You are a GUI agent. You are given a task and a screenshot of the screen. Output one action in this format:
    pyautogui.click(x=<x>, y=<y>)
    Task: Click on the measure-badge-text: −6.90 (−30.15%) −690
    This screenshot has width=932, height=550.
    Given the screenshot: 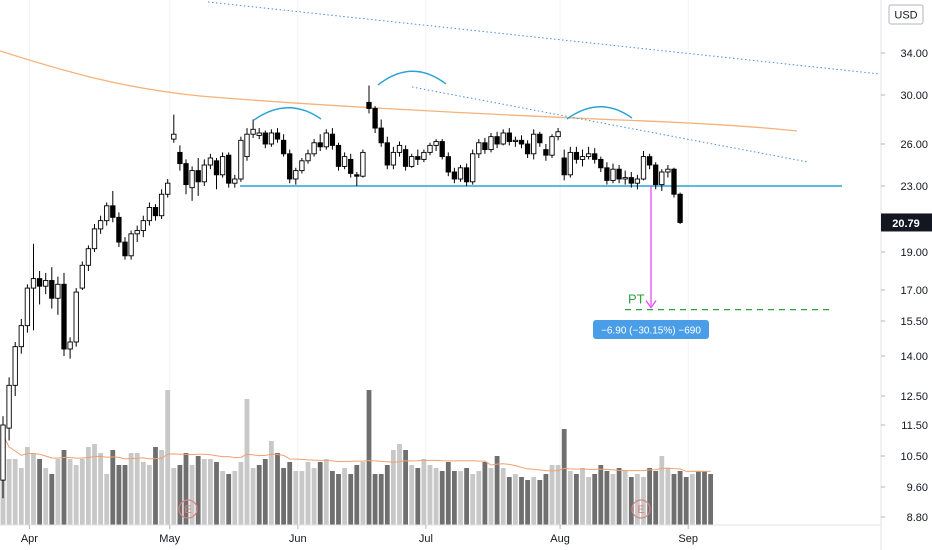 What is the action you would take?
    pyautogui.click(x=651, y=331)
    